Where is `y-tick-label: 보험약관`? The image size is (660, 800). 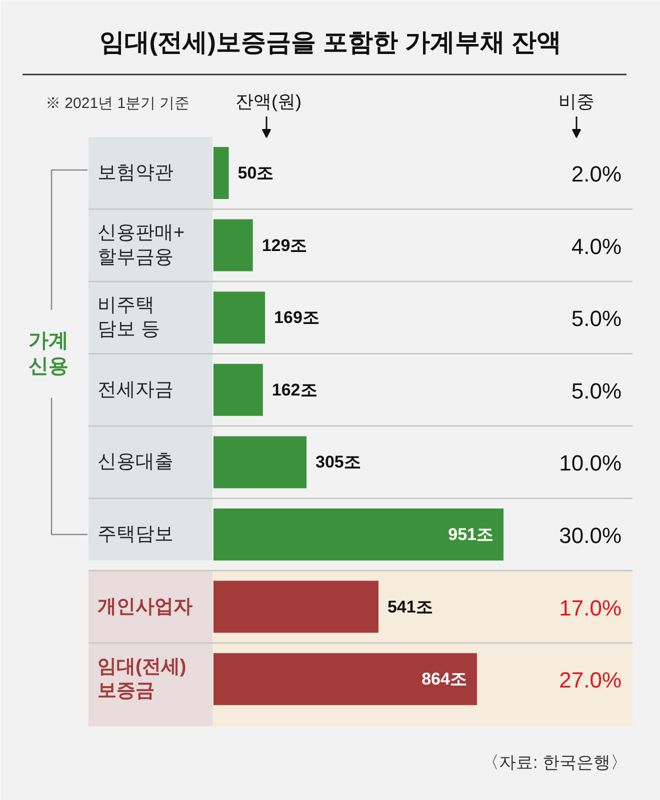
y-tick-label: 보험약관 is located at coordinates (136, 173).